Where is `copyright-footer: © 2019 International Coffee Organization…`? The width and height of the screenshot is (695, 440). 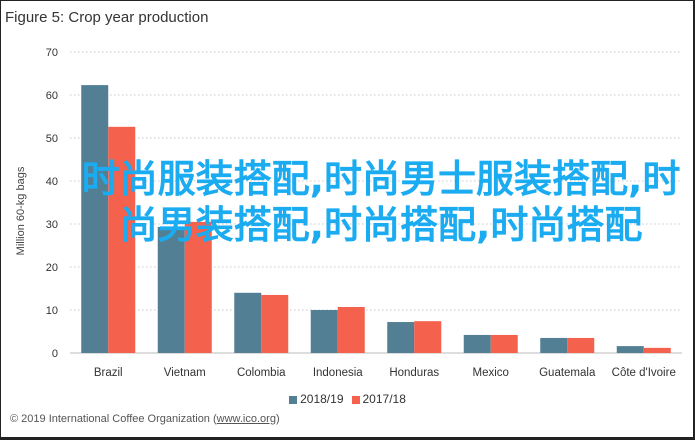 copyright-footer: © 2019 International Coffee Organization… is located at coordinates (145, 419).